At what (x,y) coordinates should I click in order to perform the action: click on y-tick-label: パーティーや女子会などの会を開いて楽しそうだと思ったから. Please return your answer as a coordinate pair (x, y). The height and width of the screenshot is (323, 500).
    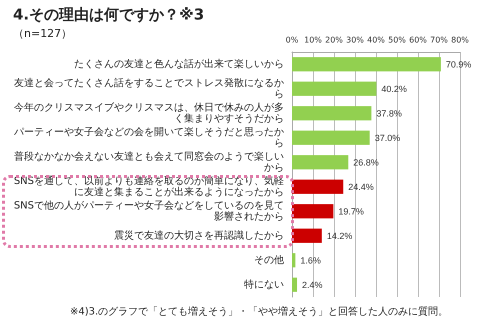
    Looking at the image, I should click on (148, 137).